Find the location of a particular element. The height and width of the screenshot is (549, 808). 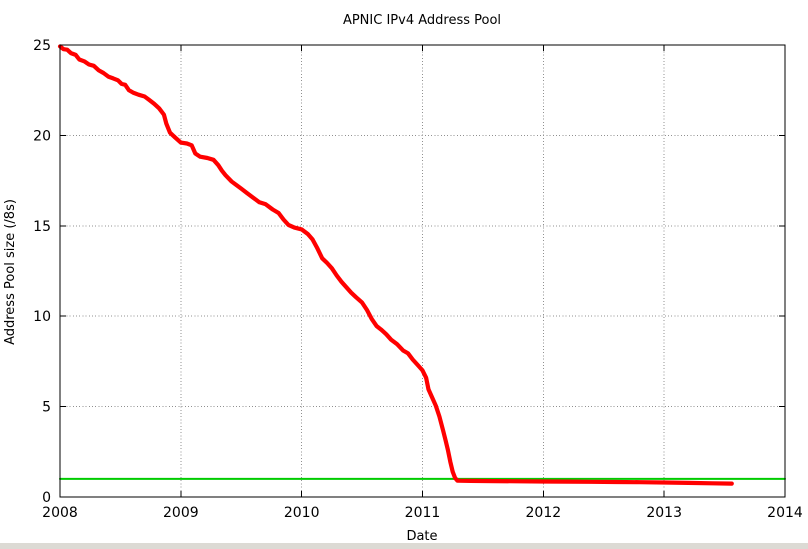

x-tick-label: 2011 is located at coordinates (423, 513).